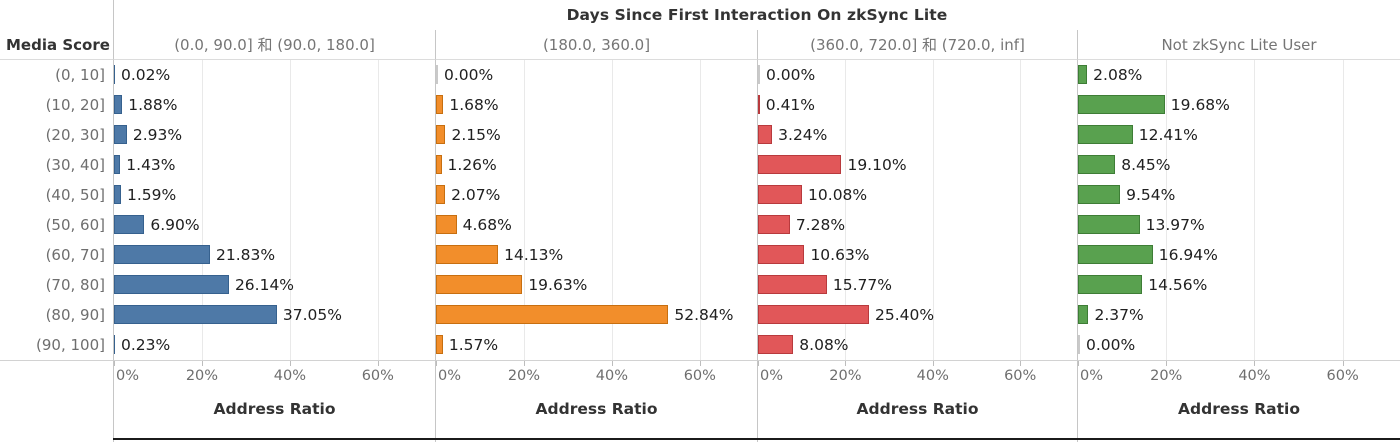 This screenshot has width=1400, height=442. What do you see at coordinates (1239, 165) in the screenshot?
I see `plot-row: 8.45%` at bounding box center [1239, 165].